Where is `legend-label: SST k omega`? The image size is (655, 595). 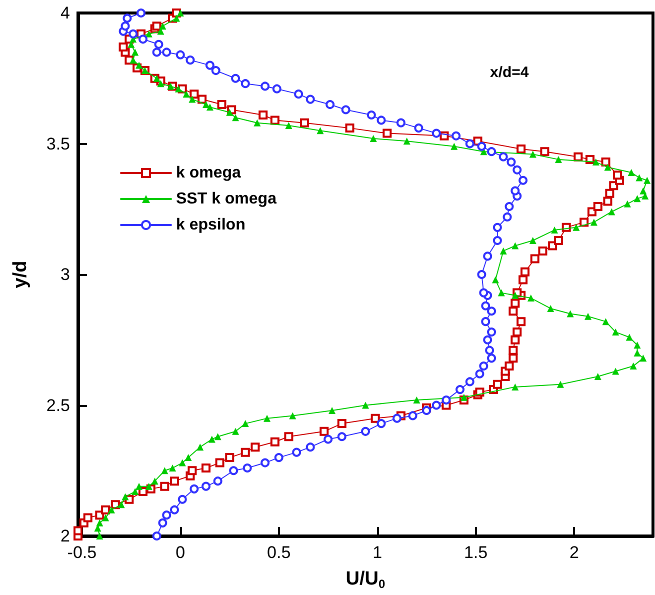 legend-label: SST k omega is located at coordinates (226, 199).